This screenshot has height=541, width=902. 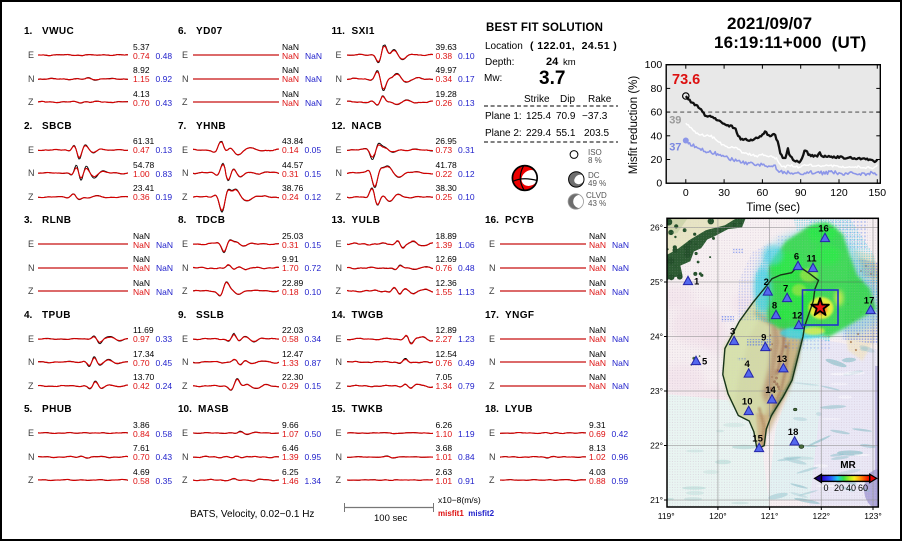 What do you see at coordinates (657, 89) in the screenshot?
I see `svg-text: 80` at bounding box center [657, 89].